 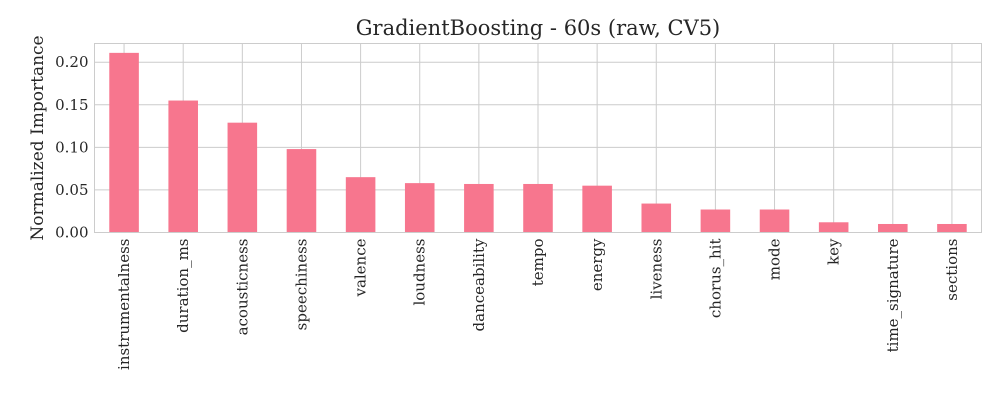 I want to click on x-tick-label: tempo, so click(x=538, y=263).